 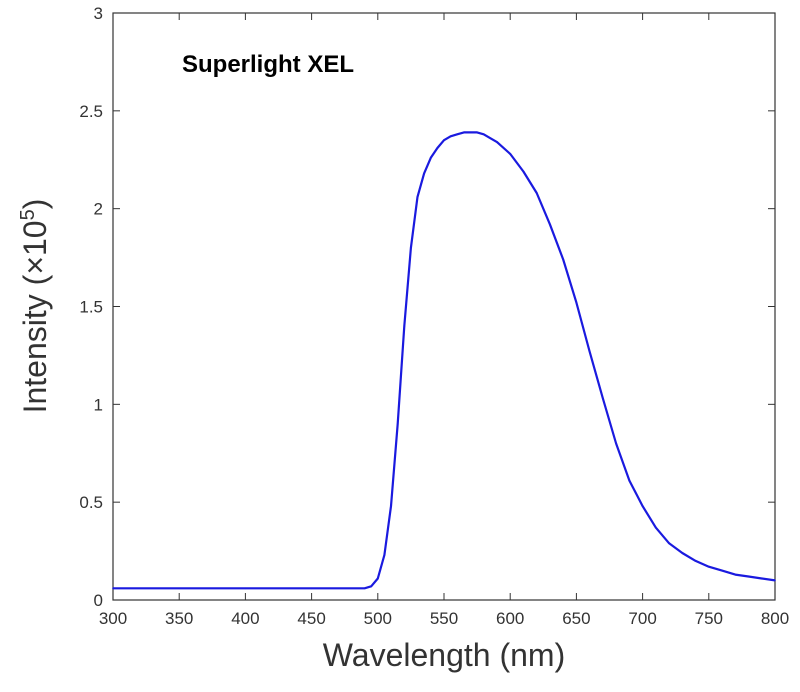 What do you see at coordinates (98, 404) in the screenshot?
I see `y-tick-label: 1` at bounding box center [98, 404].